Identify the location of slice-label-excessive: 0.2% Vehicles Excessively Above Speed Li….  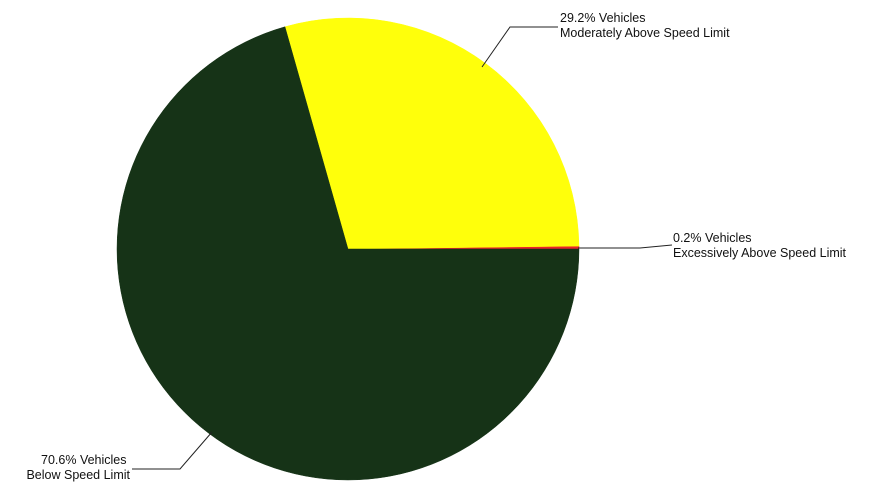
(760, 245).